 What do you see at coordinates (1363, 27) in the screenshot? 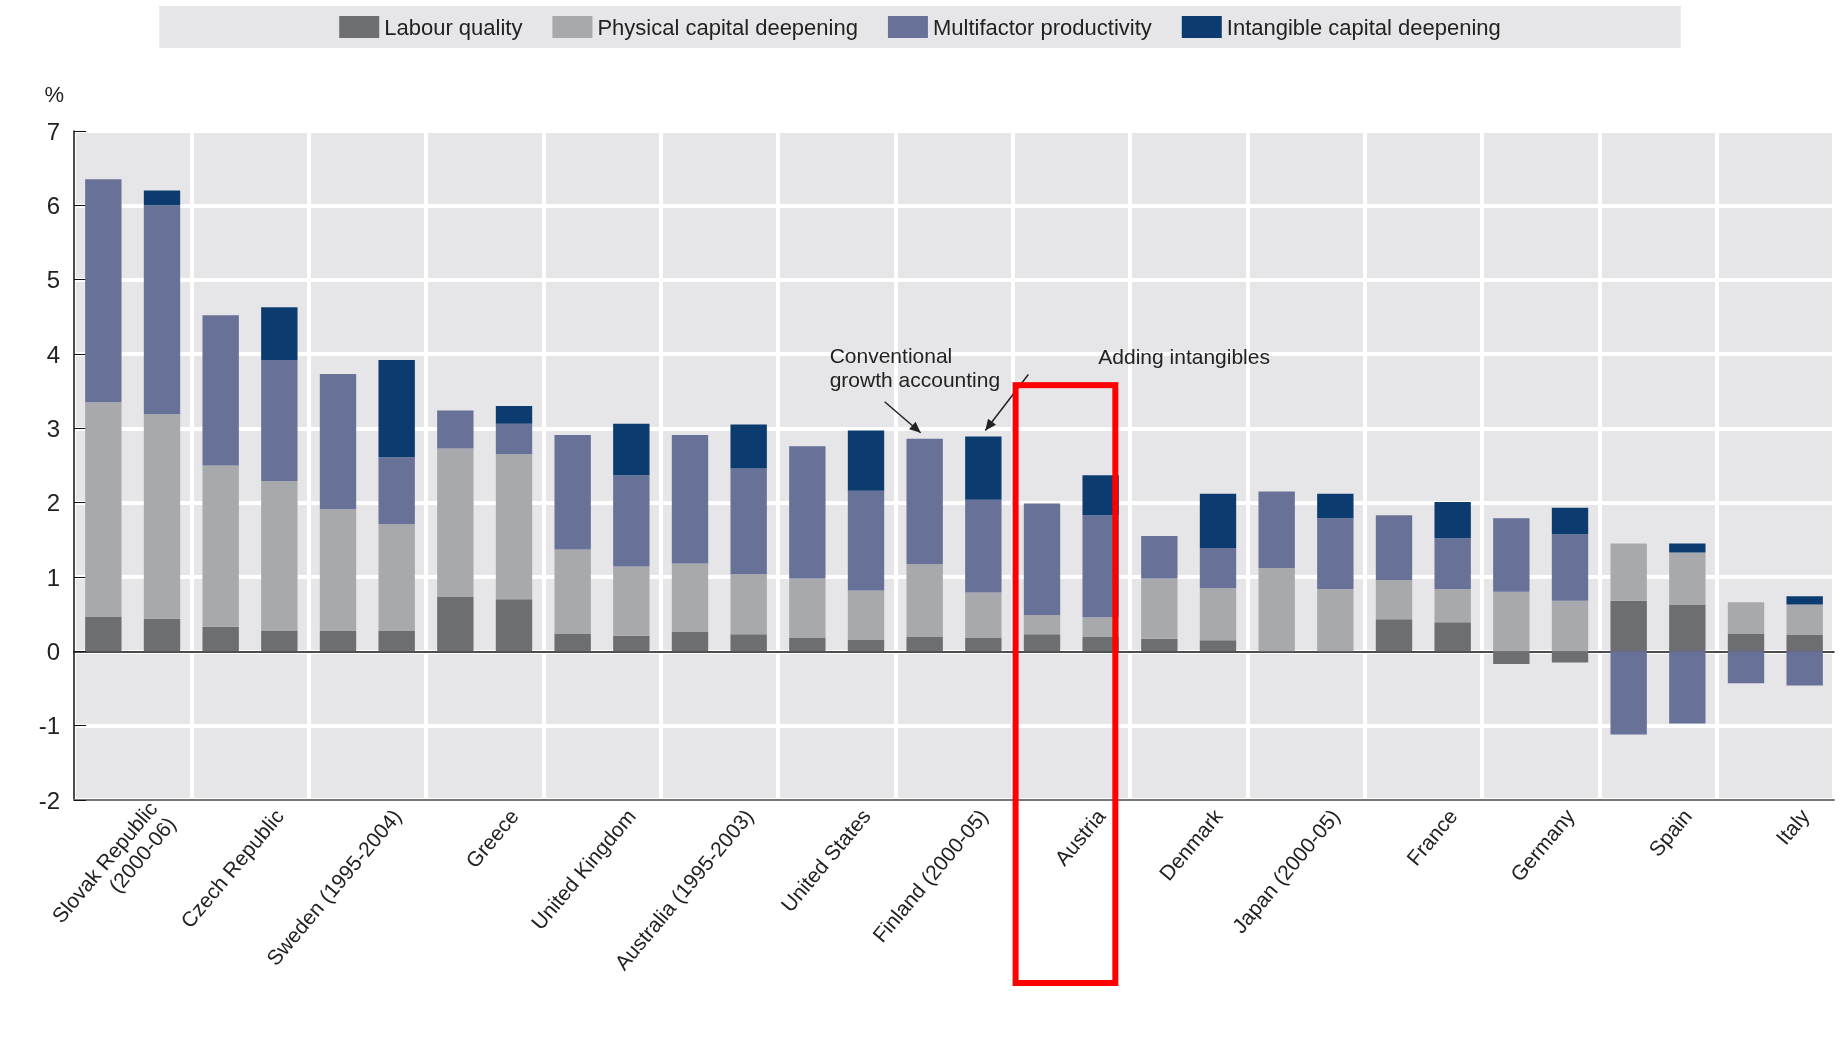
I see `legend-label: Intangible capital deepening` at bounding box center [1363, 27].